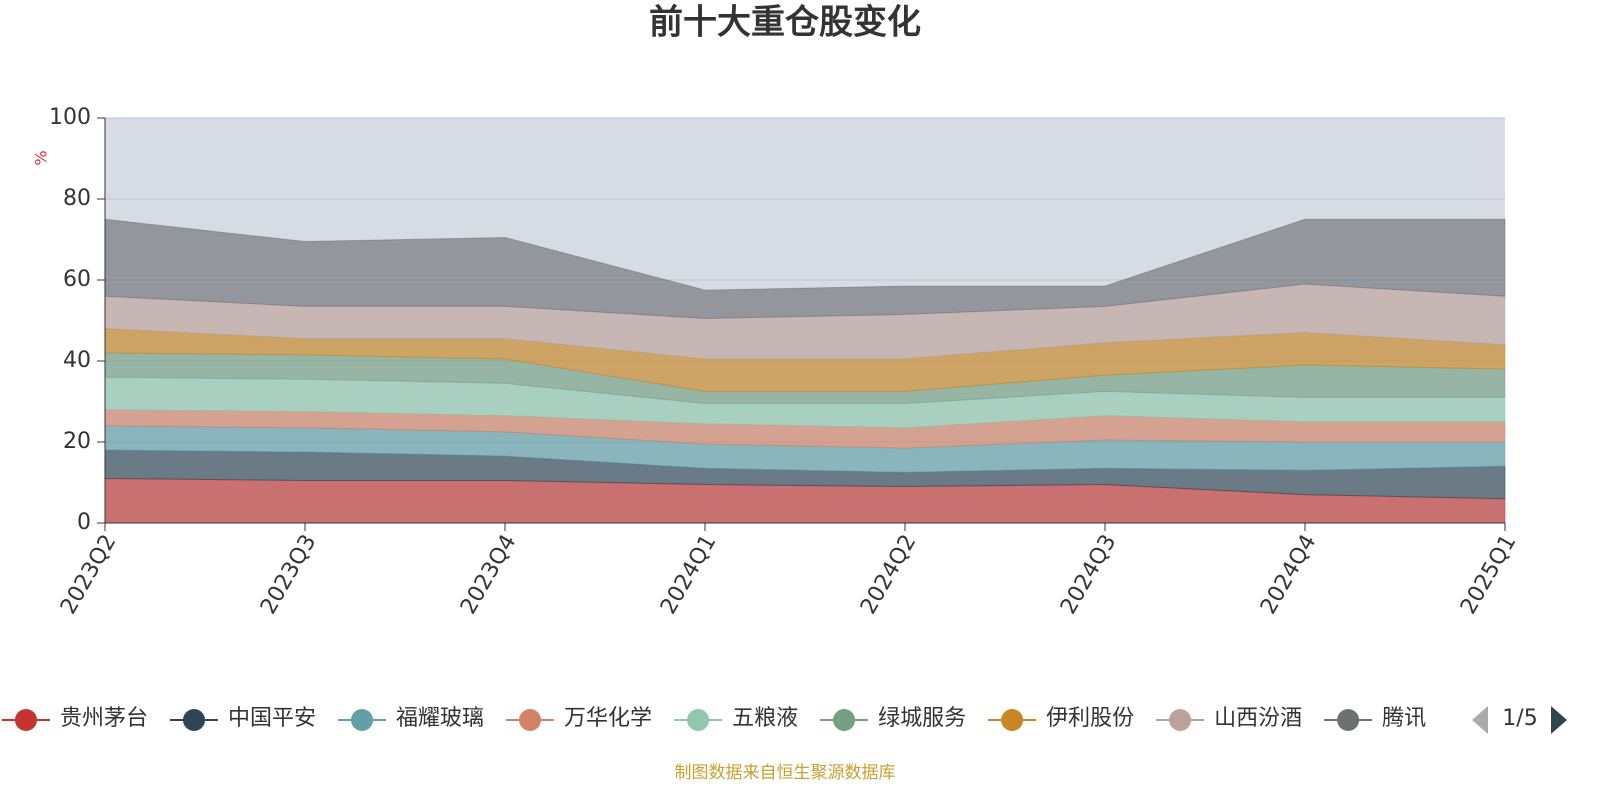 The width and height of the screenshot is (1600, 800). I want to click on legend: 贵州茅台 中国平安 福耀玻璃 万华化学 五粮液 绿城服务 伊利股份 山西汾酒 腾讯, so click(714, 718).